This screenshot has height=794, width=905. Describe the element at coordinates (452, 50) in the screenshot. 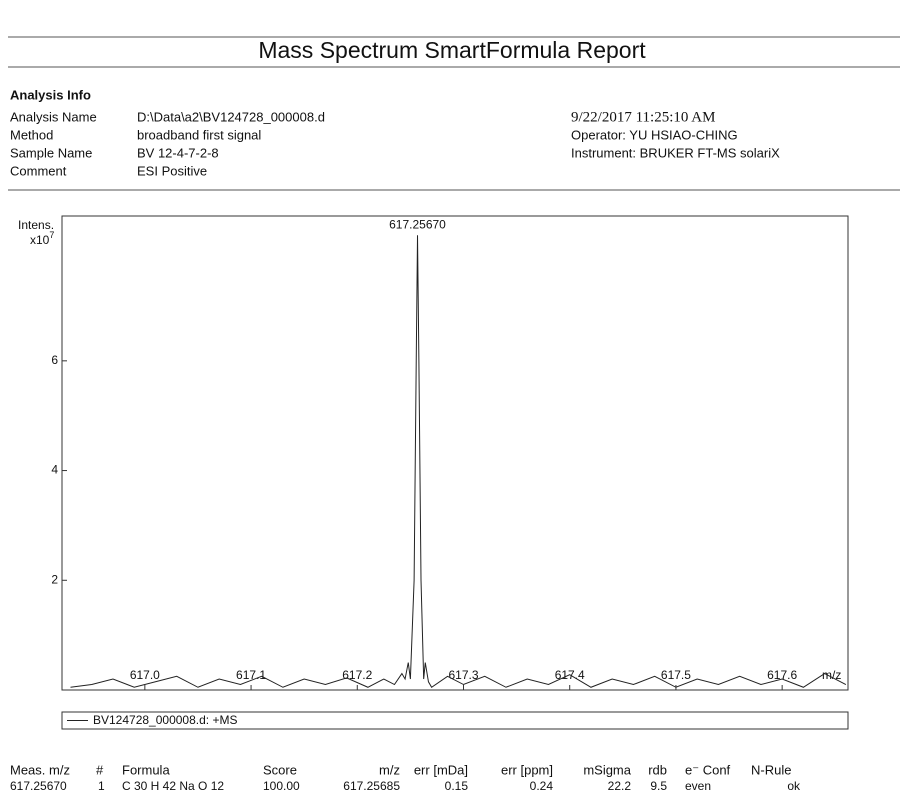

I see `report-title: Mass Spectrum SmartFormula Report` at that location.